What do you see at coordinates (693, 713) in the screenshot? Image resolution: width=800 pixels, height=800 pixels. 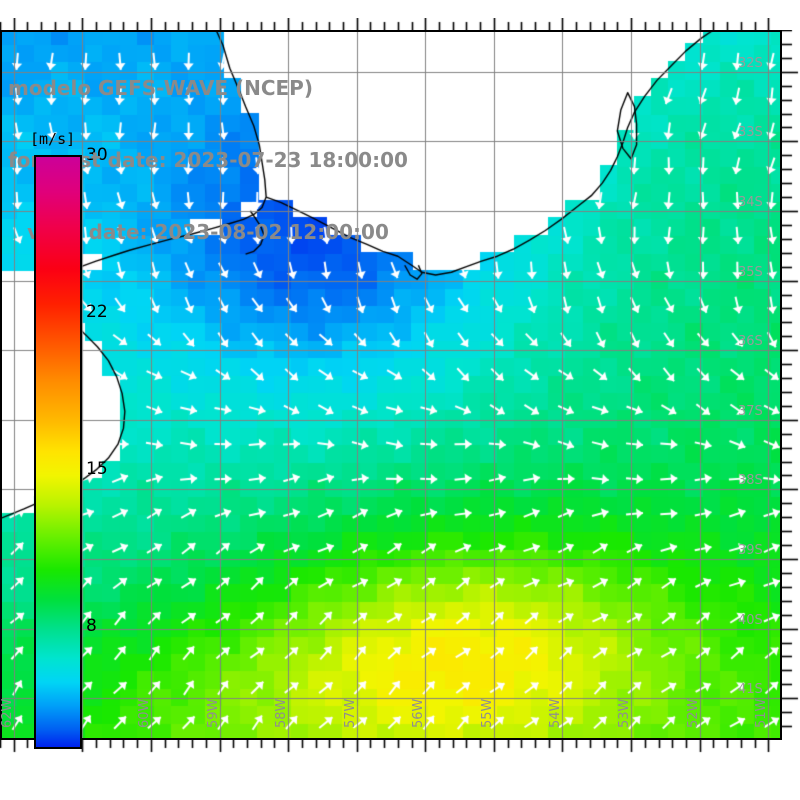 I see `lon-tick-label-52w: 52W` at bounding box center [693, 713].